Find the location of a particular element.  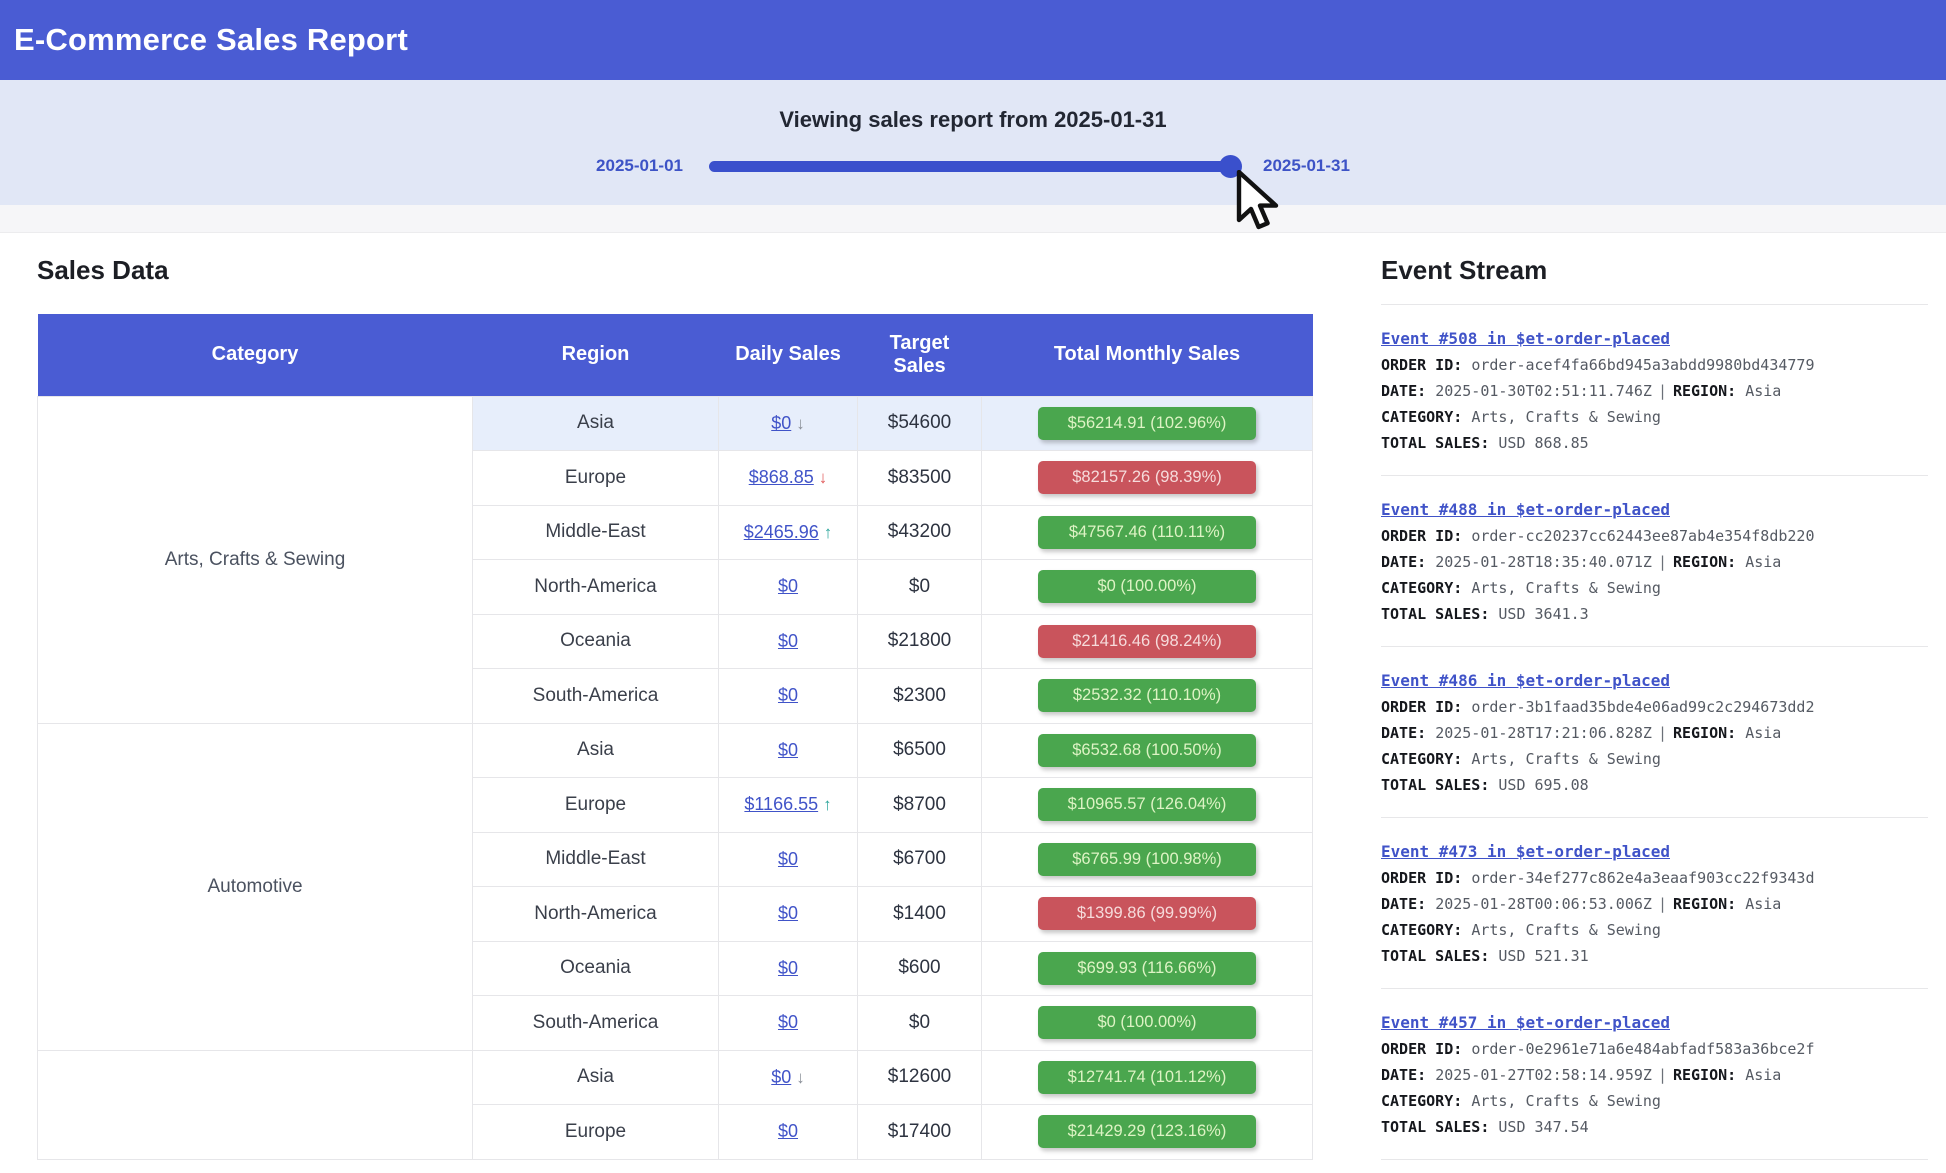

order-id-label: ORDER ID: is located at coordinates (1426, 536).